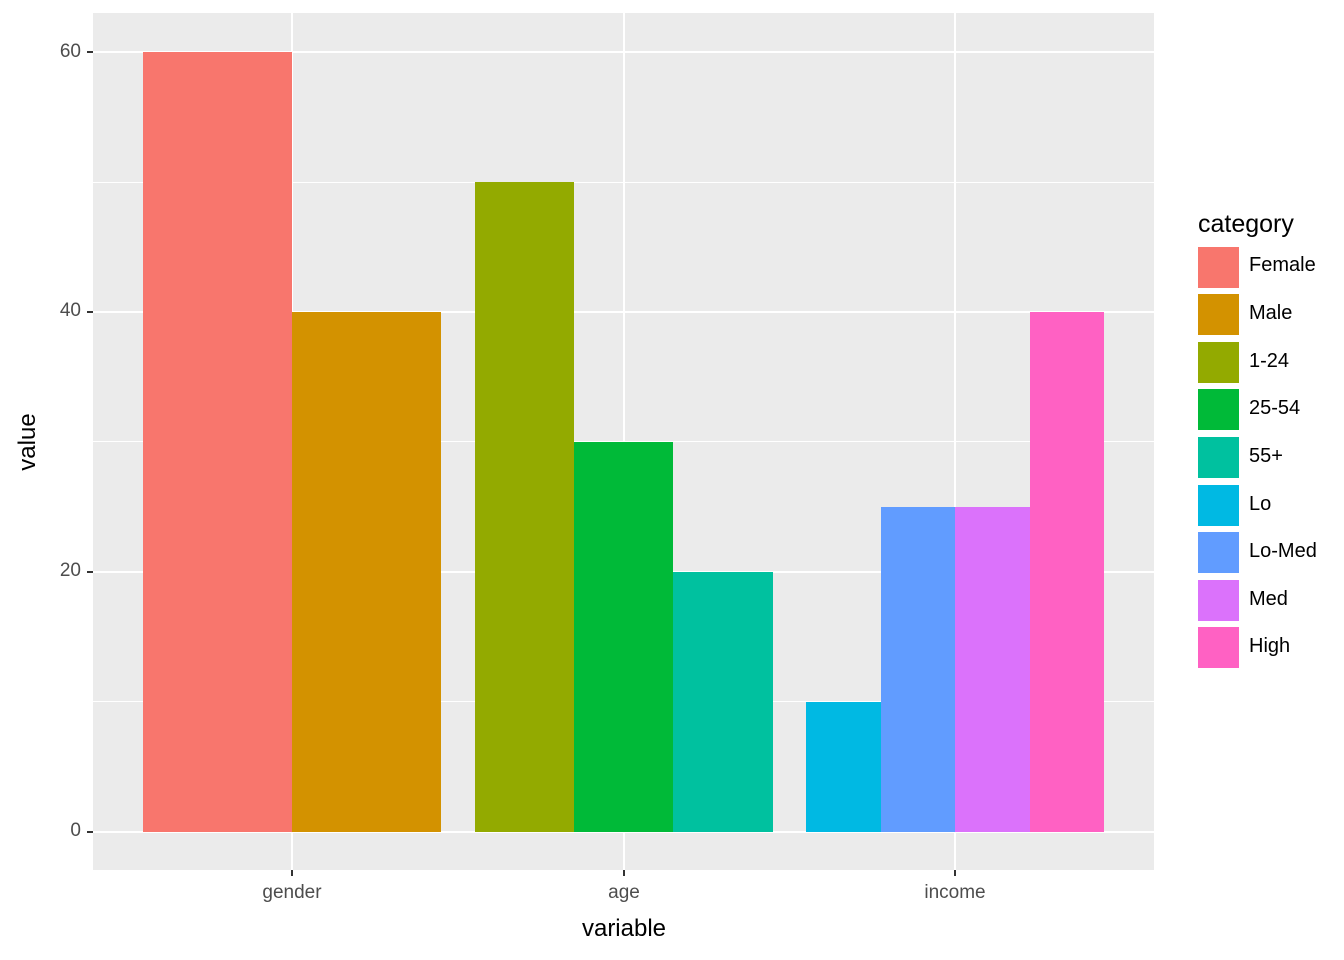  What do you see at coordinates (1067, 572) in the screenshot?
I see `bar-high` at bounding box center [1067, 572].